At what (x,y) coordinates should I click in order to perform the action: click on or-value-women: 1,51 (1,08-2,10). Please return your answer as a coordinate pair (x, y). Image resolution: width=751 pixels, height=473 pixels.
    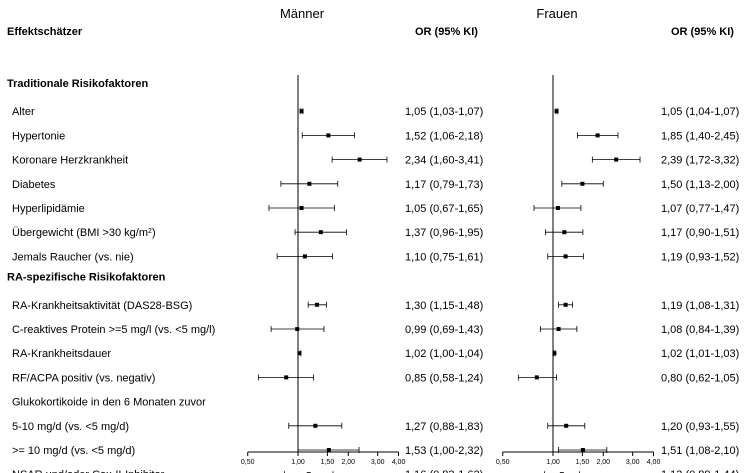
    Looking at the image, I should click on (700, 451).